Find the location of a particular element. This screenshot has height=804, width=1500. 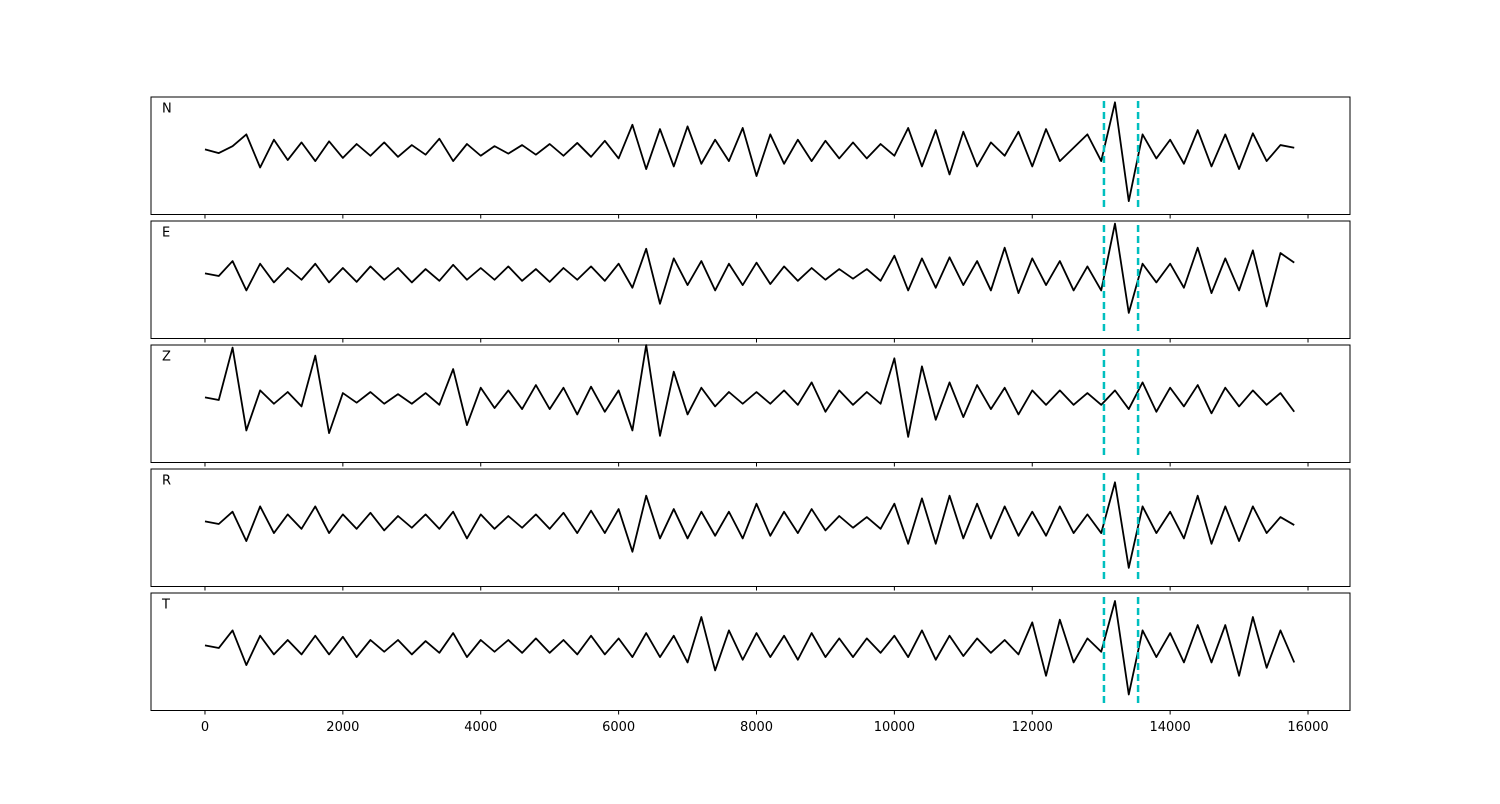

x-tick-label: 6000 is located at coordinates (618, 727).